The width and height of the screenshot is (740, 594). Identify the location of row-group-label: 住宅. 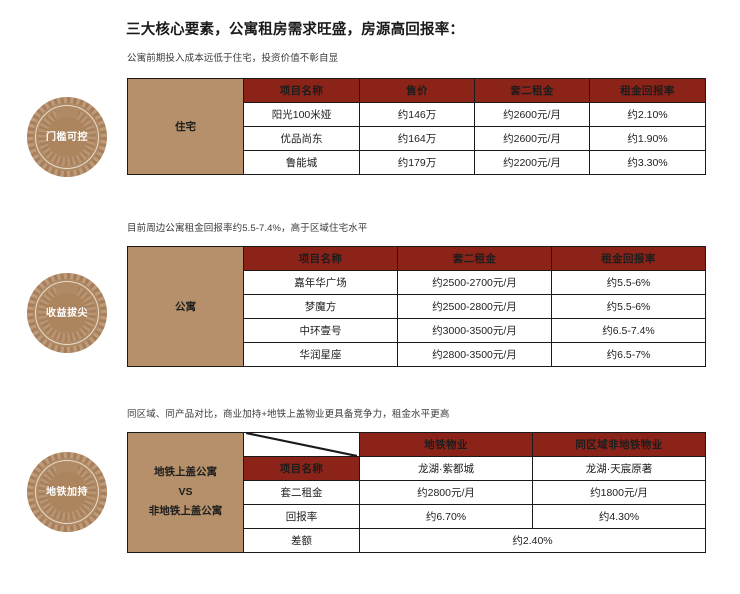
(185, 126).